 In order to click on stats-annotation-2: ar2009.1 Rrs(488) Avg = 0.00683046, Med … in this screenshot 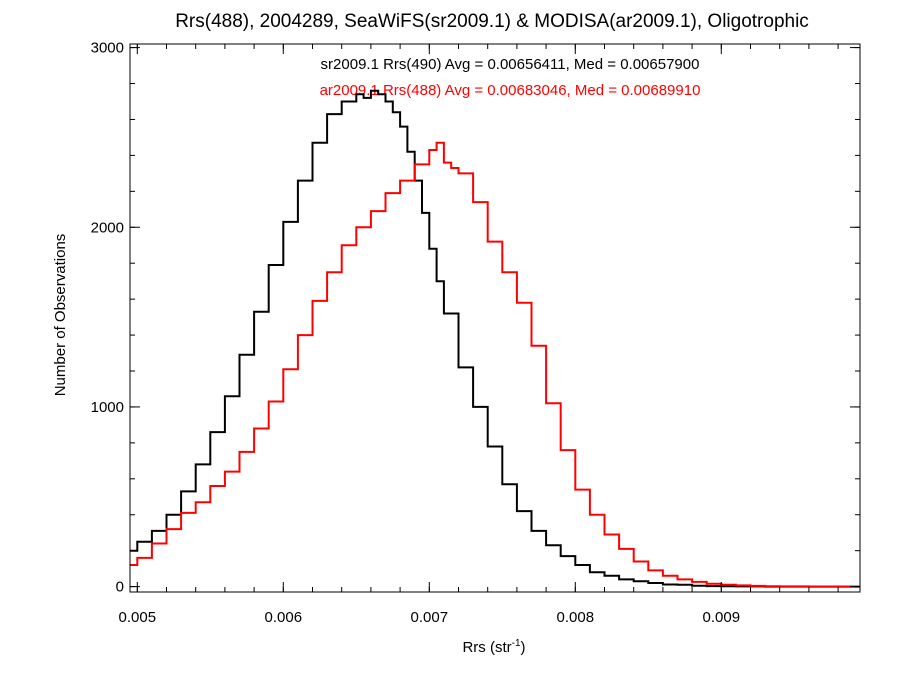, I will do `click(510, 90)`.